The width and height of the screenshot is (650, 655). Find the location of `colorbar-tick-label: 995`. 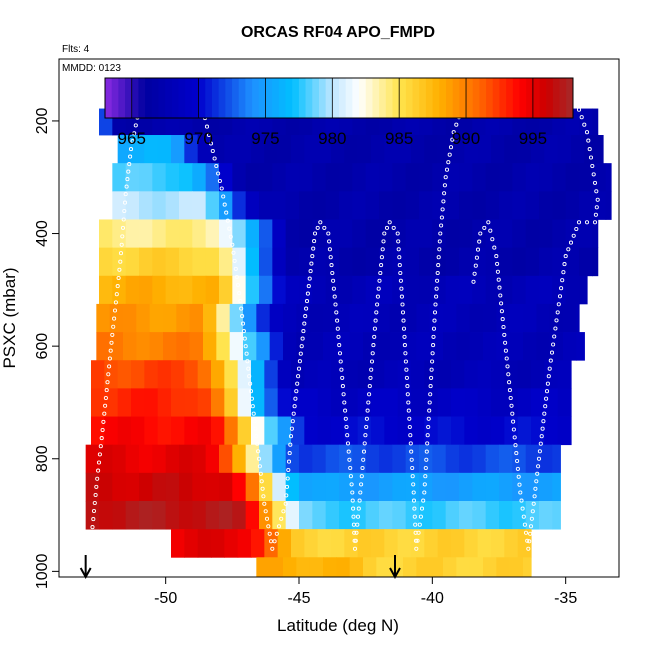

colorbar-tick-label: 995 is located at coordinates (533, 138).